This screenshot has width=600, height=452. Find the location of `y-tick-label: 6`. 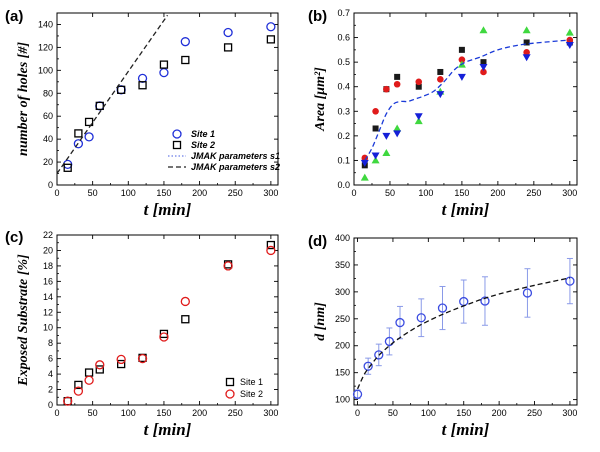

y-tick-label: 6 is located at coordinates (50, 359).